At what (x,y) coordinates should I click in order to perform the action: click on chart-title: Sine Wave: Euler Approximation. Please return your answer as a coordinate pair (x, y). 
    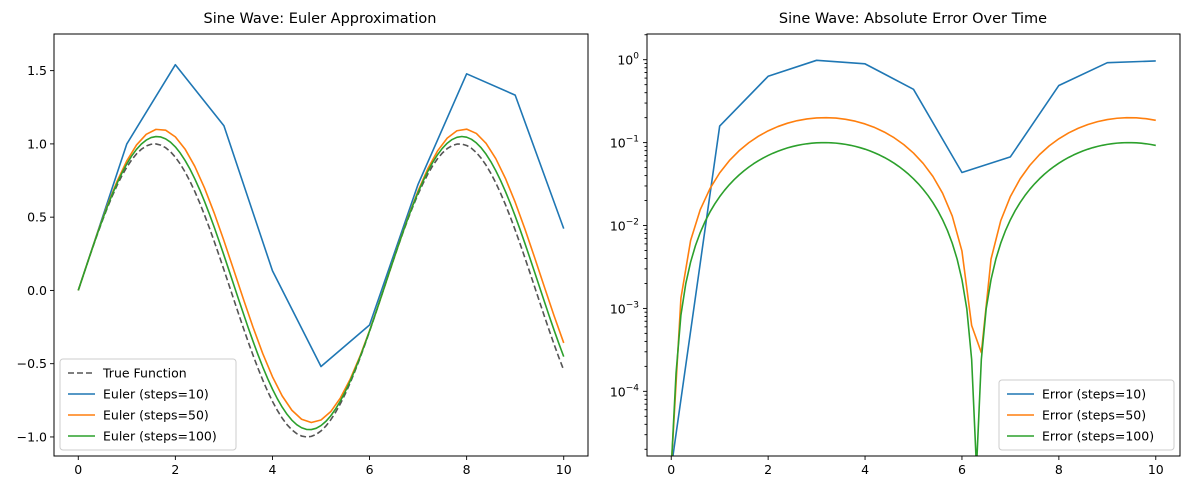
    Looking at the image, I should click on (320, 19).